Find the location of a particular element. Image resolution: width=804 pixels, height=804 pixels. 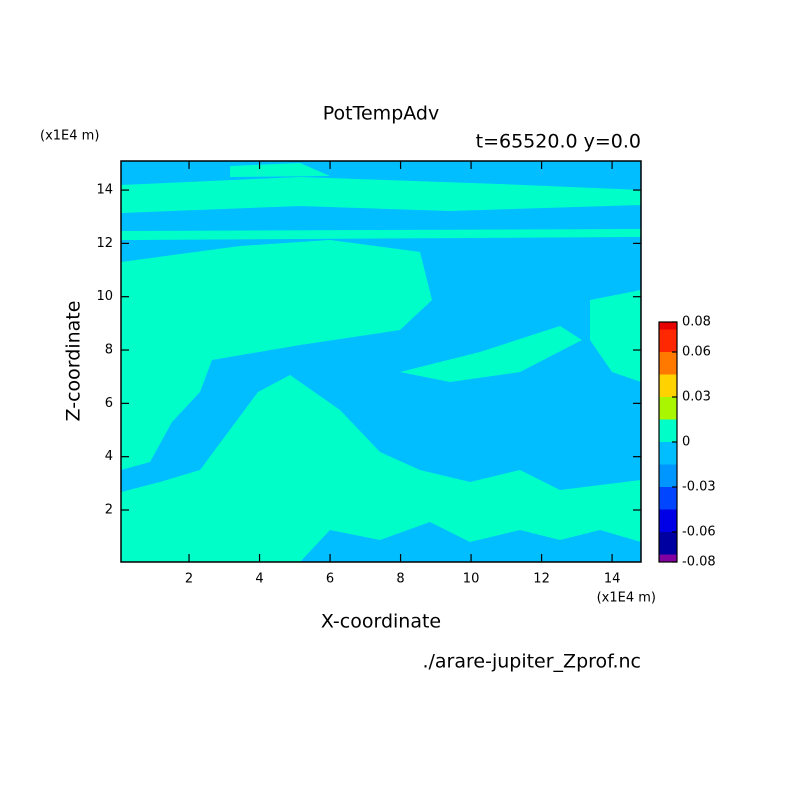

source-label: ./arare-jupiter_Zprof.nc is located at coordinates (531, 662).